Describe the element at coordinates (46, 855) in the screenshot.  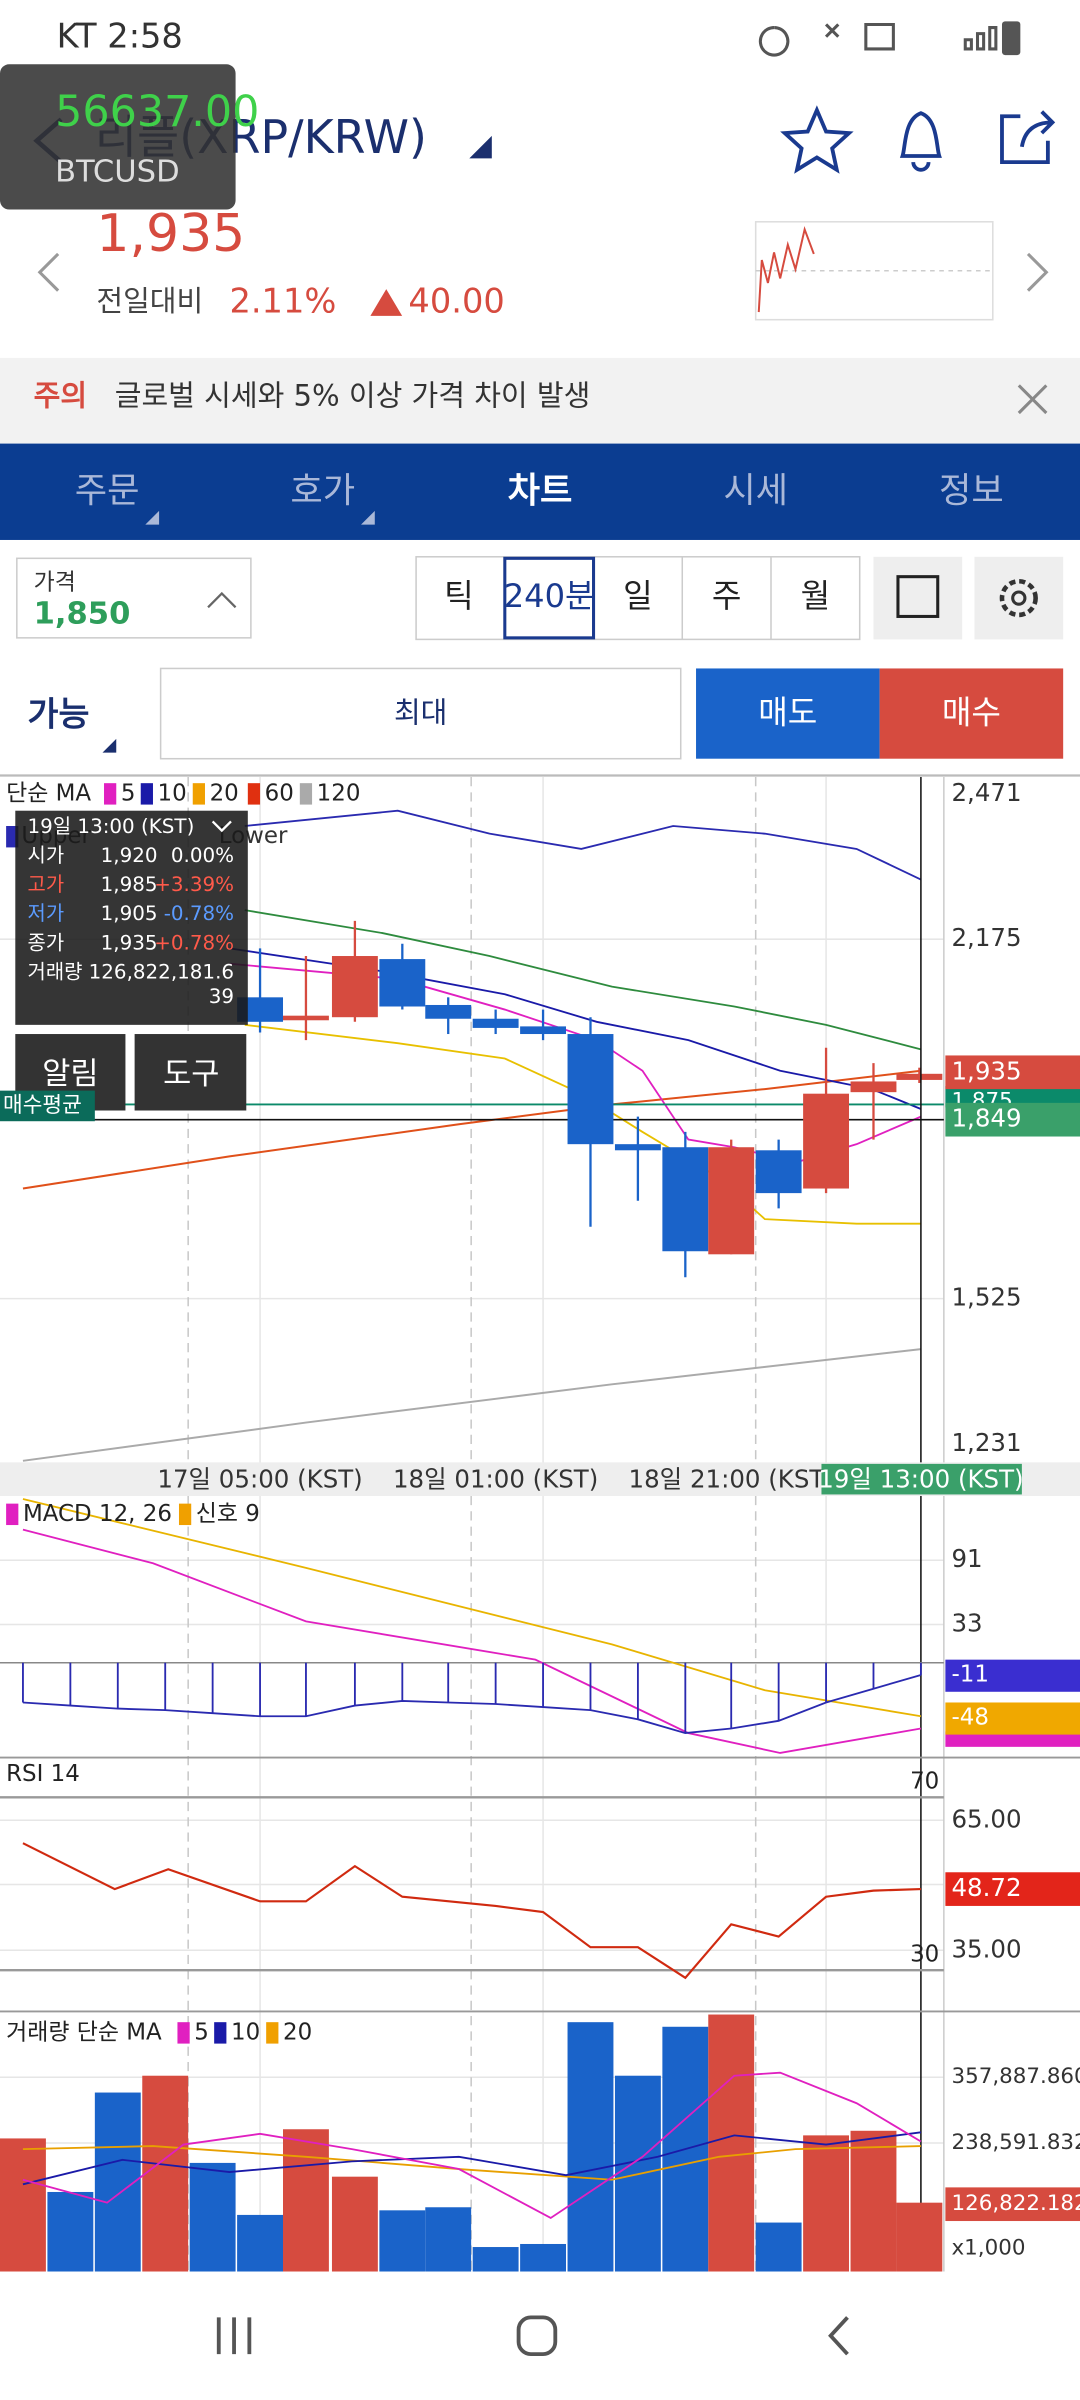
I see `tooltip-label: 시가` at that location.